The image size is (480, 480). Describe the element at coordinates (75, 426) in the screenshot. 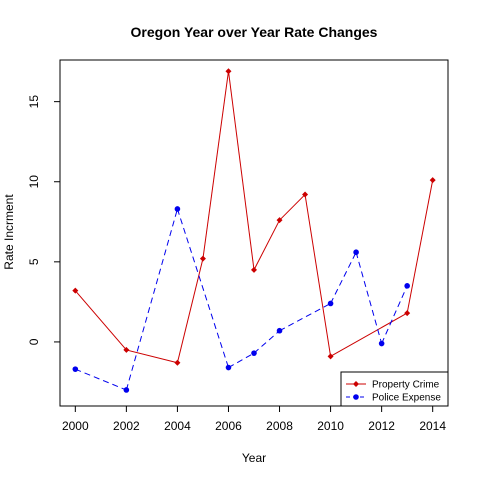

I see `x-tick-label: 2000` at that location.